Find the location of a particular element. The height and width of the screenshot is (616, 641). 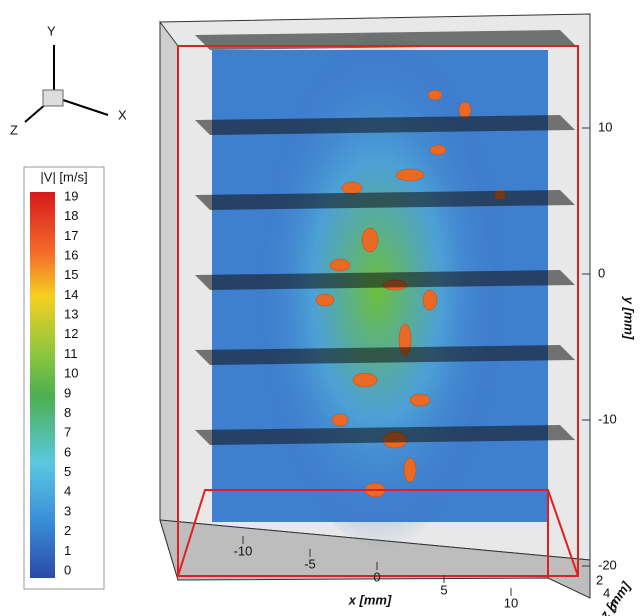

orientation-axes is located at coordinates (66, 84).